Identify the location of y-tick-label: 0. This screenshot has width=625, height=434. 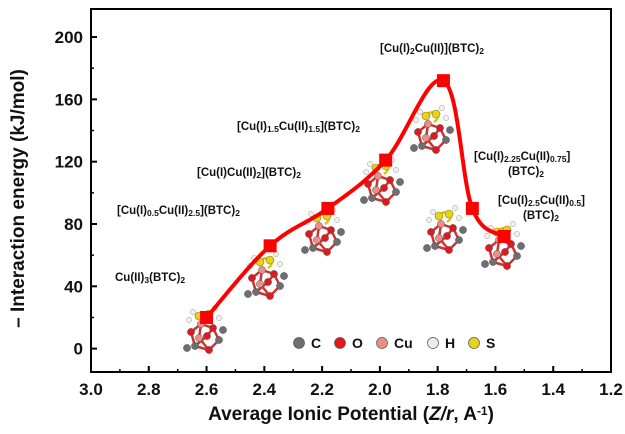
(78, 349).